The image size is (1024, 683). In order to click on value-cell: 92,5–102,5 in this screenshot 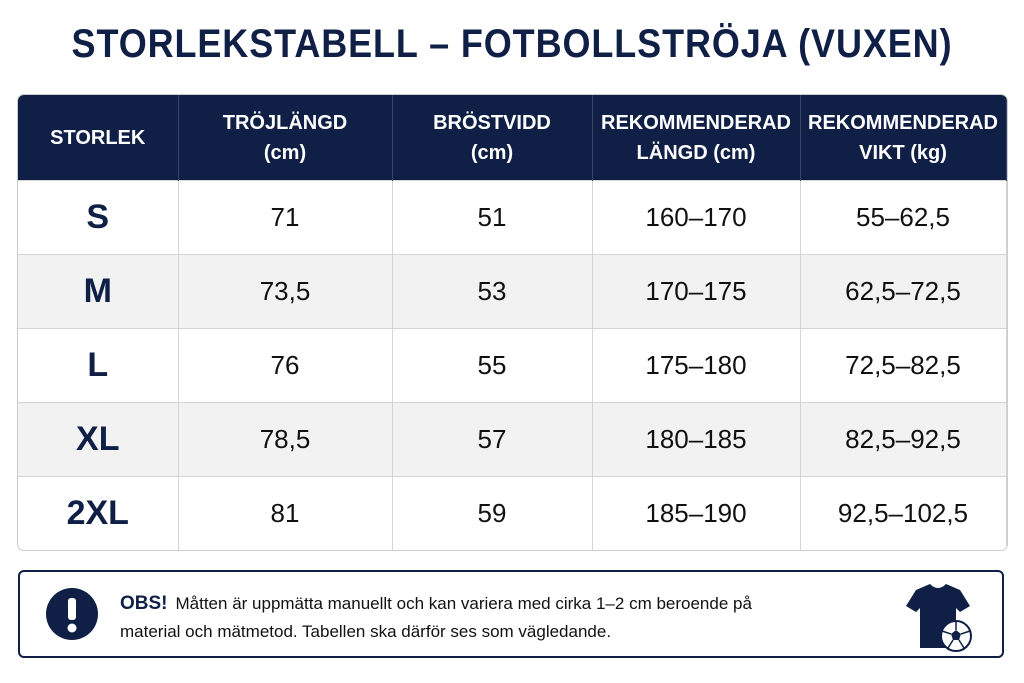, I will do `click(903, 513)`.